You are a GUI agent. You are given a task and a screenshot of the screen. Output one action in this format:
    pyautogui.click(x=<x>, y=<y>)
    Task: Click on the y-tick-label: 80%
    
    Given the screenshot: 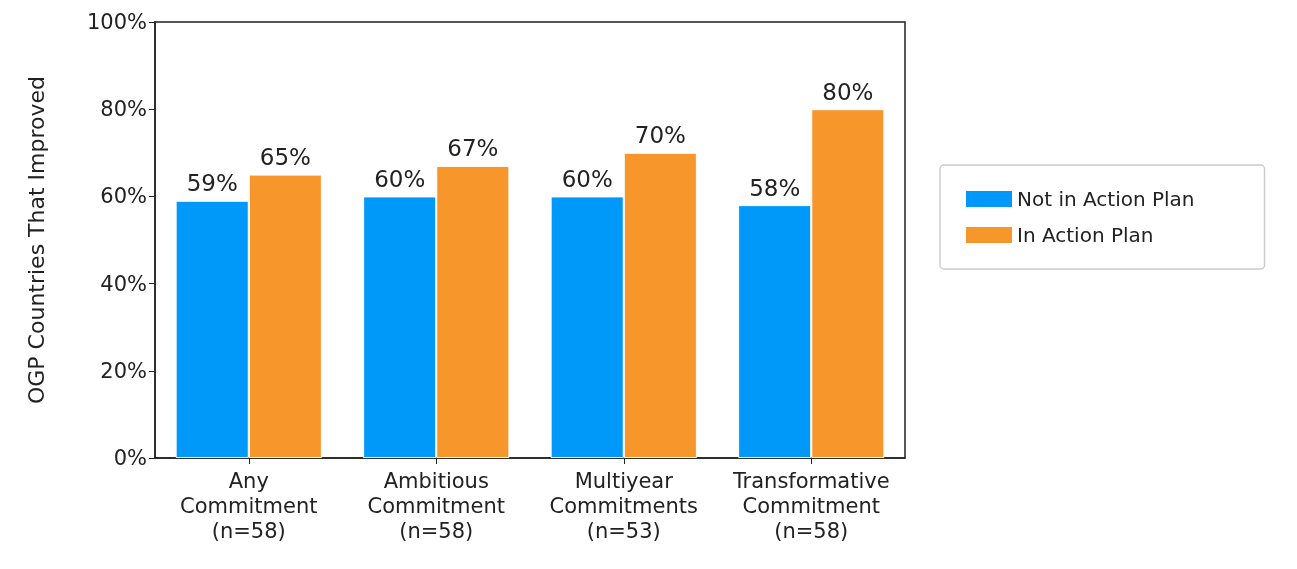 What is the action you would take?
    pyautogui.click(x=123, y=109)
    